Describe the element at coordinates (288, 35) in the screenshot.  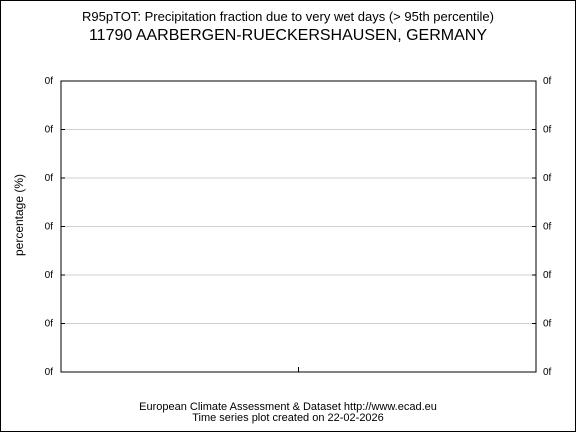
I see `chart-subtitle: 11790 AARBERGEN-RUECKERSHAUSEN, GERMANY` at that location.